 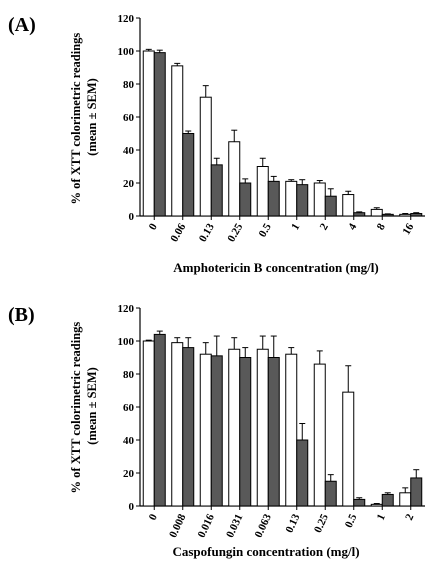 What do you see at coordinates (234, 526) in the screenshot?
I see `x-tick-label: 0.031` at bounding box center [234, 526].